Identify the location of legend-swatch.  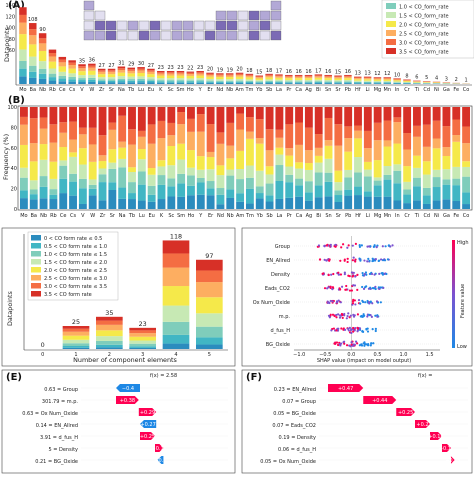
(391, 24).